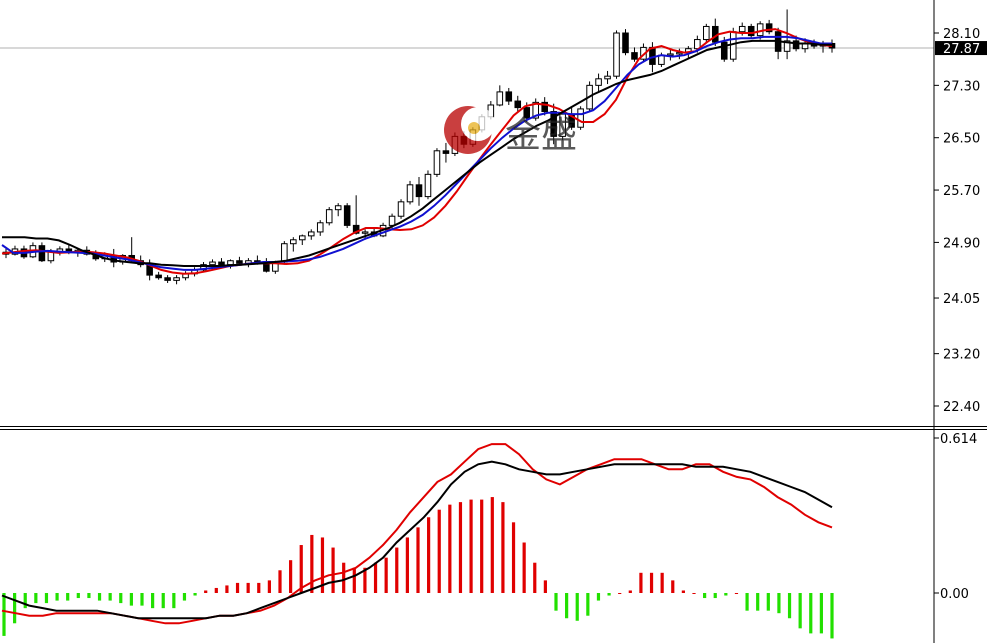  I want to click on current-price-label: 27.87, so click(961, 49).